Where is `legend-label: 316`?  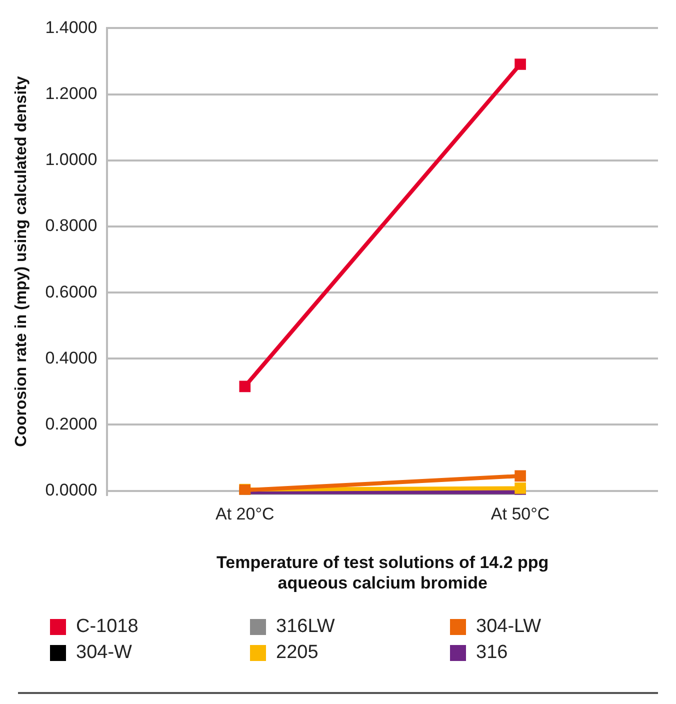
legend-label: 316 is located at coordinates (492, 653).